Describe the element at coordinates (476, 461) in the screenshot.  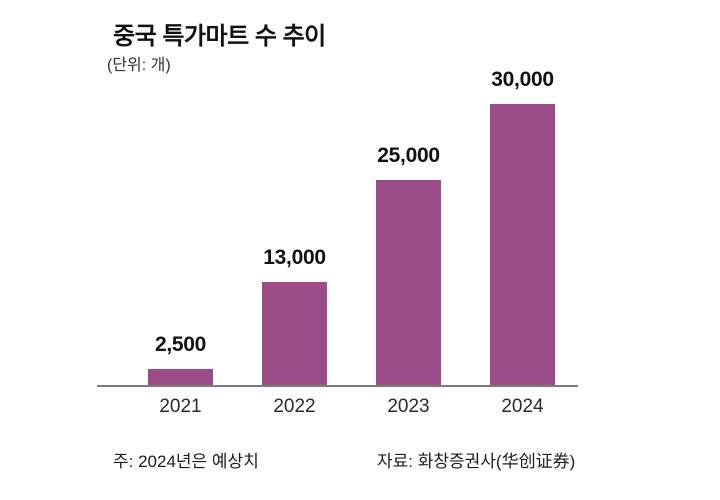
I see `footnote-source: 자료: 화창증권사(华创证券)` at that location.